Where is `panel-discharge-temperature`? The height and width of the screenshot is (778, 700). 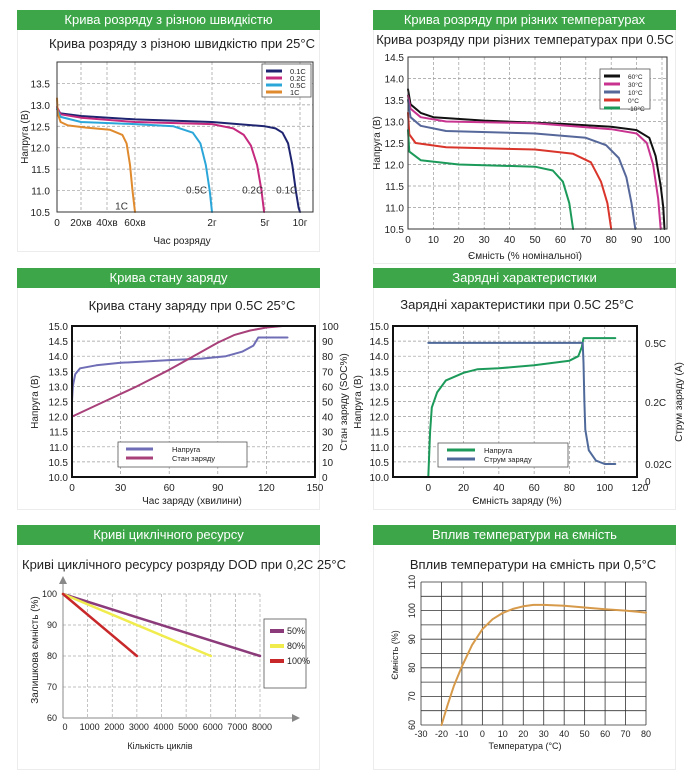 panel-discharge-temperature is located at coordinates (524, 137).